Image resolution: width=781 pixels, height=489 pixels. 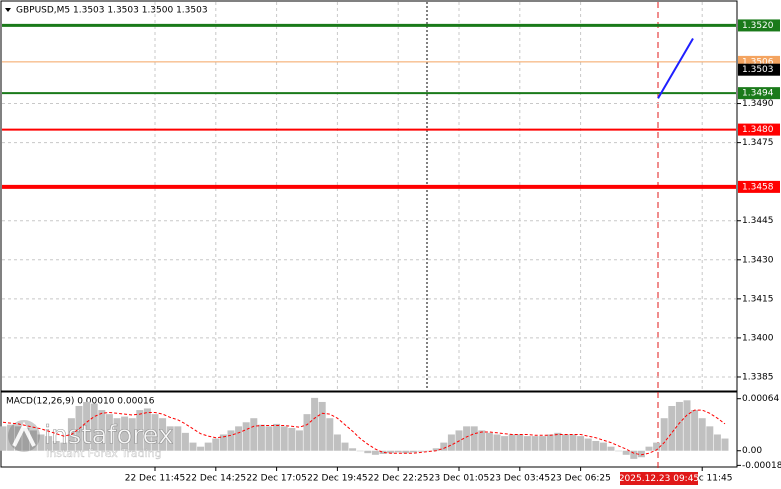 What do you see at coordinates (758, 377) in the screenshot?
I see `y-tick-label: 1.3385` at bounding box center [758, 377].